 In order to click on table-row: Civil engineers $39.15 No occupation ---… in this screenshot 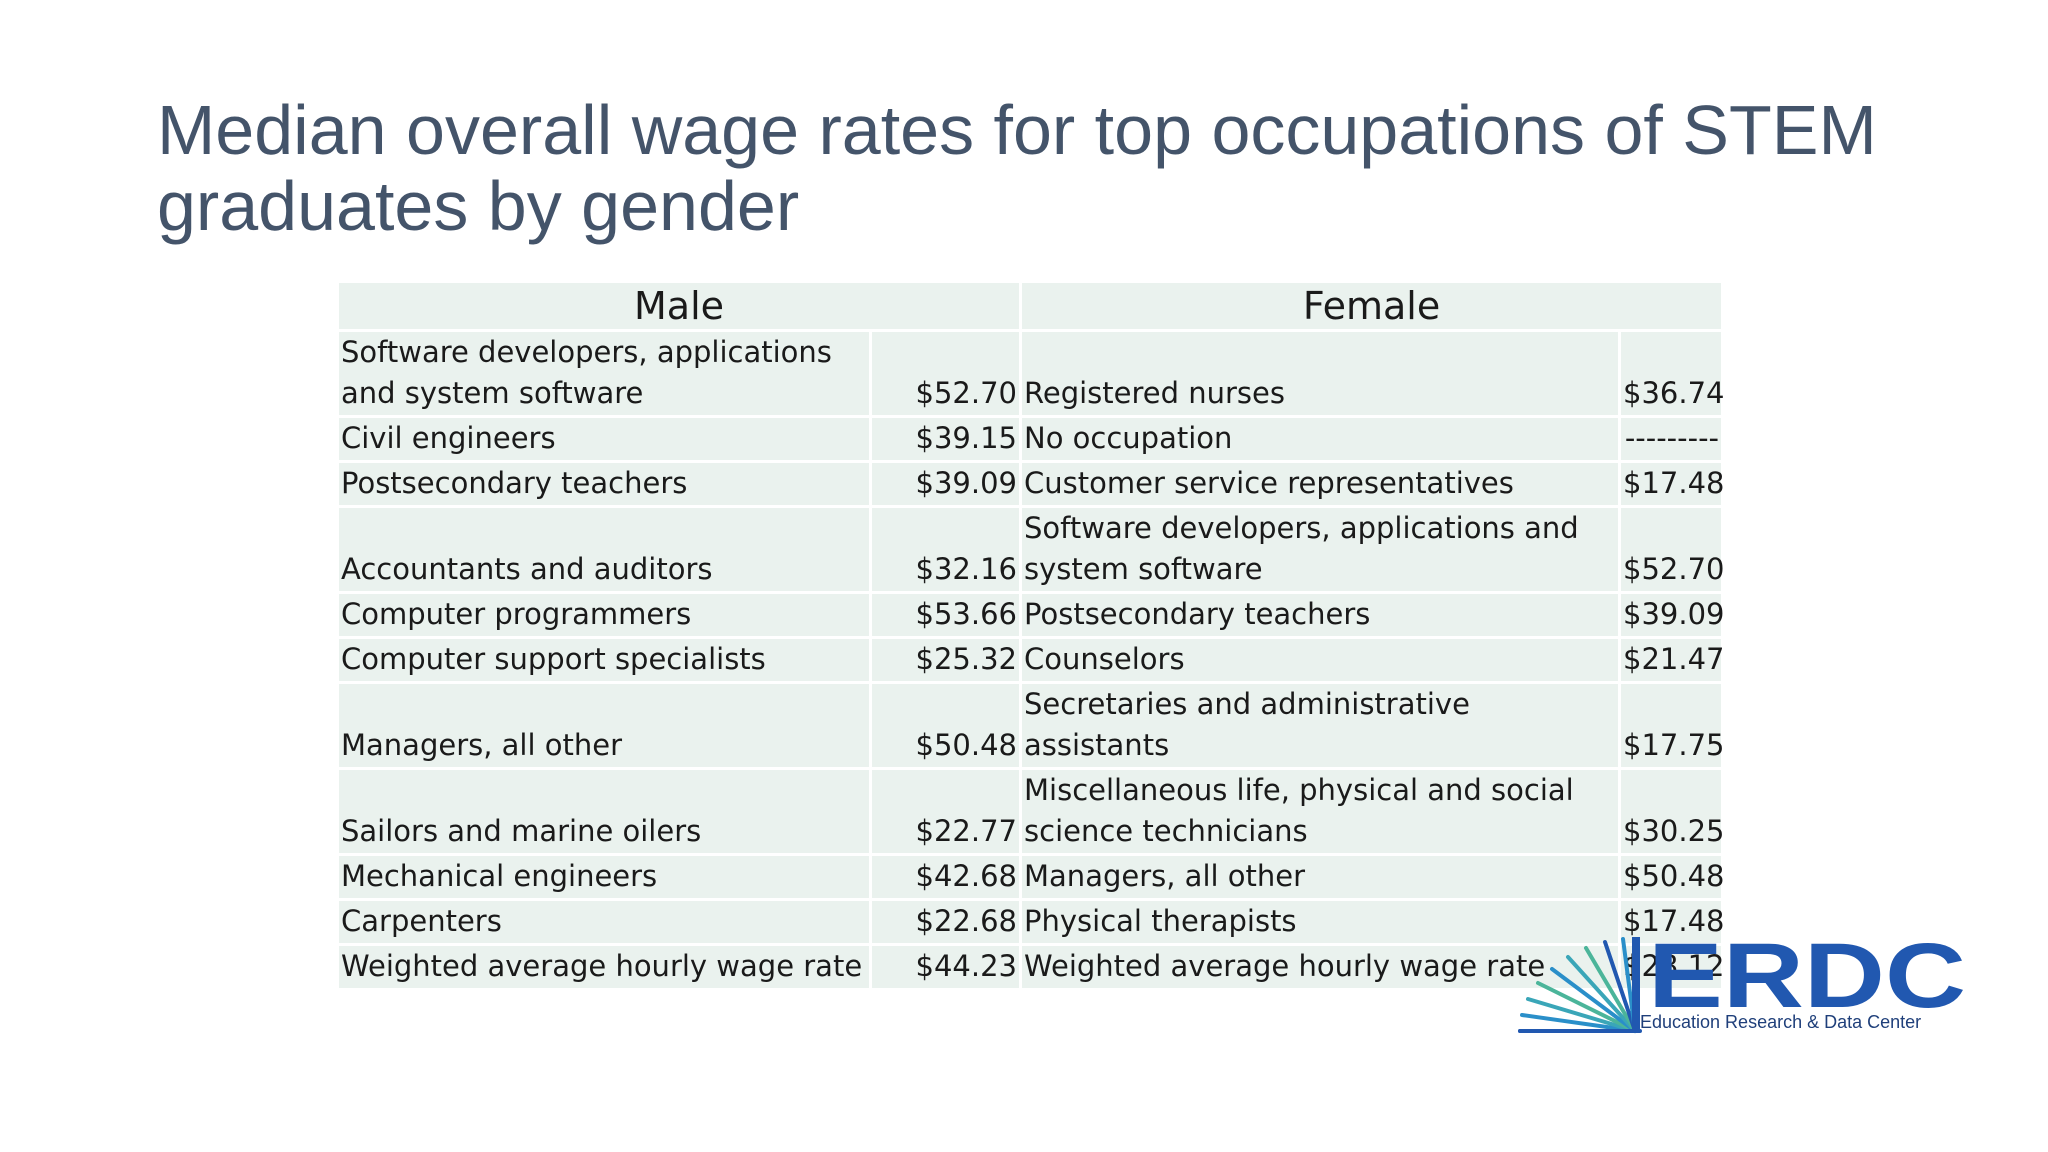, I will do `click(1030, 439)`.